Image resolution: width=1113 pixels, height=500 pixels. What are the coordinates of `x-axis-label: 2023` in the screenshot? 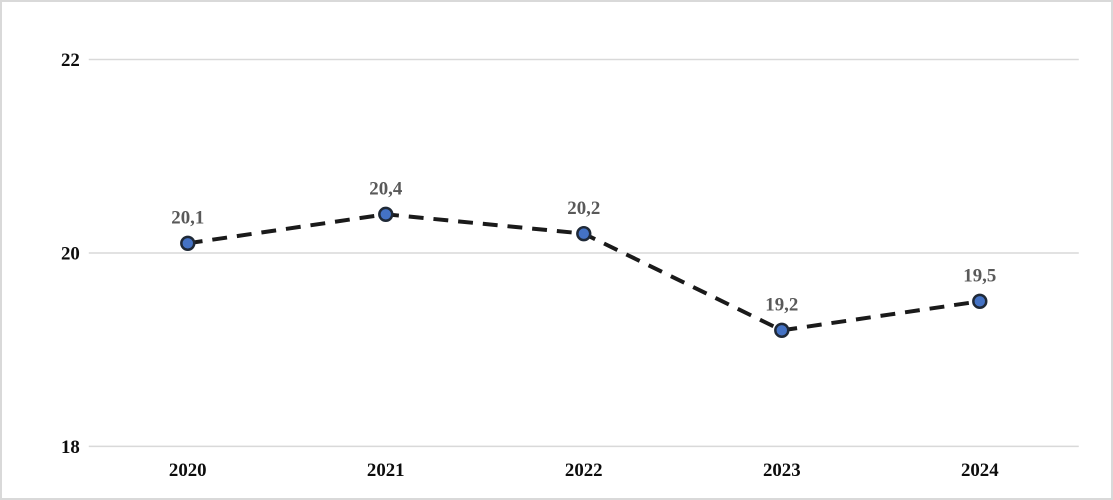 It's located at (782, 470).